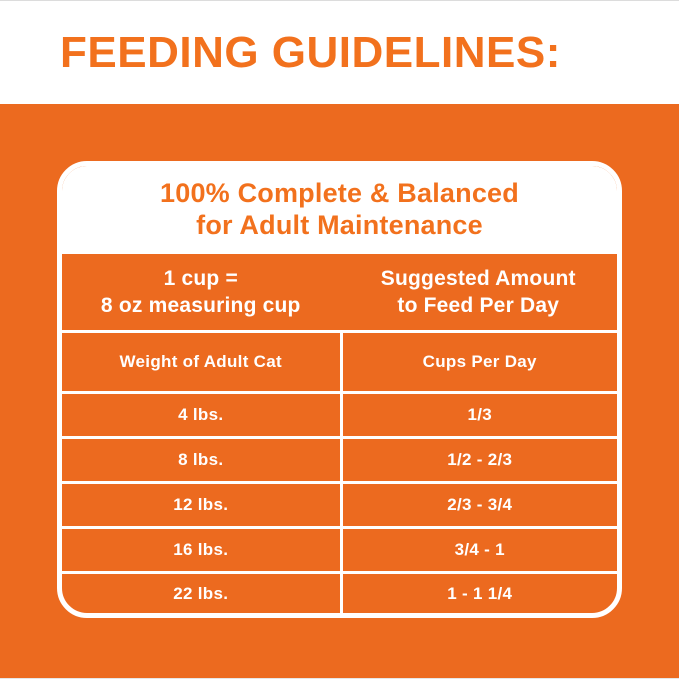 The height and width of the screenshot is (679, 679). What do you see at coordinates (200, 305) in the screenshot?
I see `header-measuring-cup-line2: 8 oz measuring cup` at bounding box center [200, 305].